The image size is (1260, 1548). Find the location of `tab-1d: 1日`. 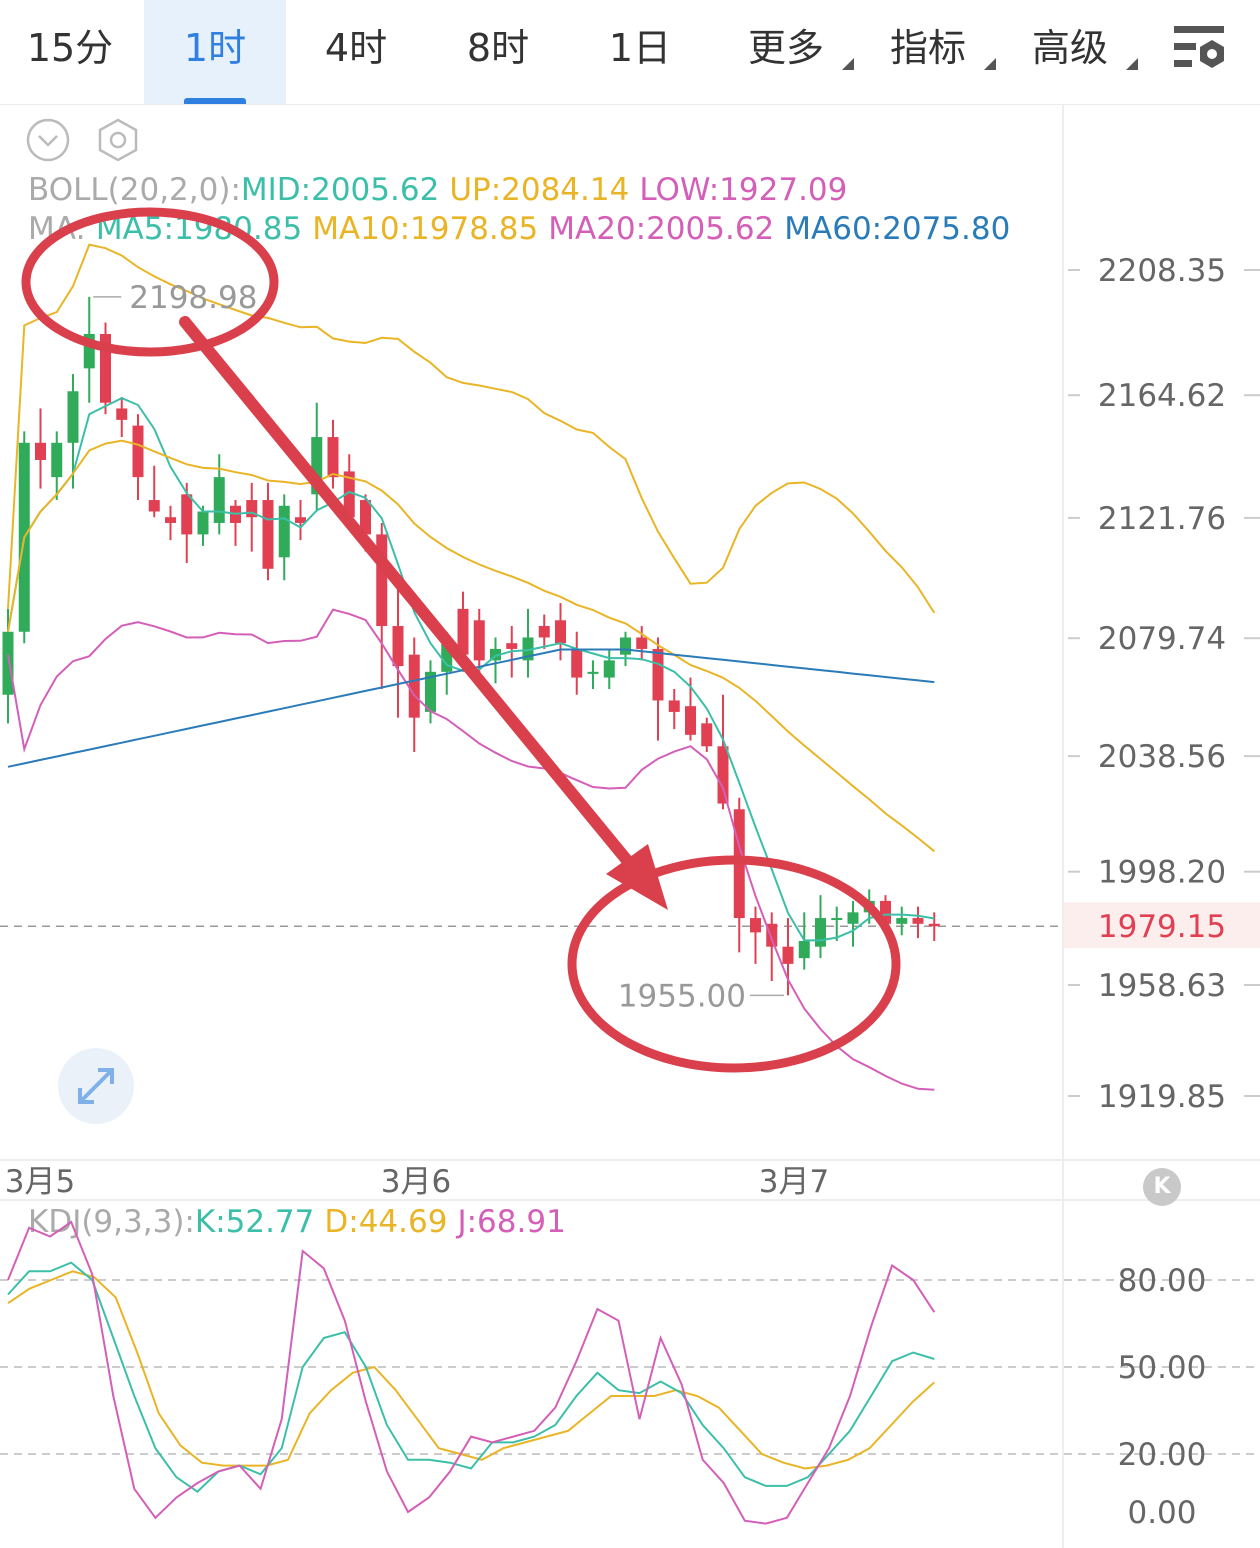

tab-1d: 1日 is located at coordinates (640, 48).